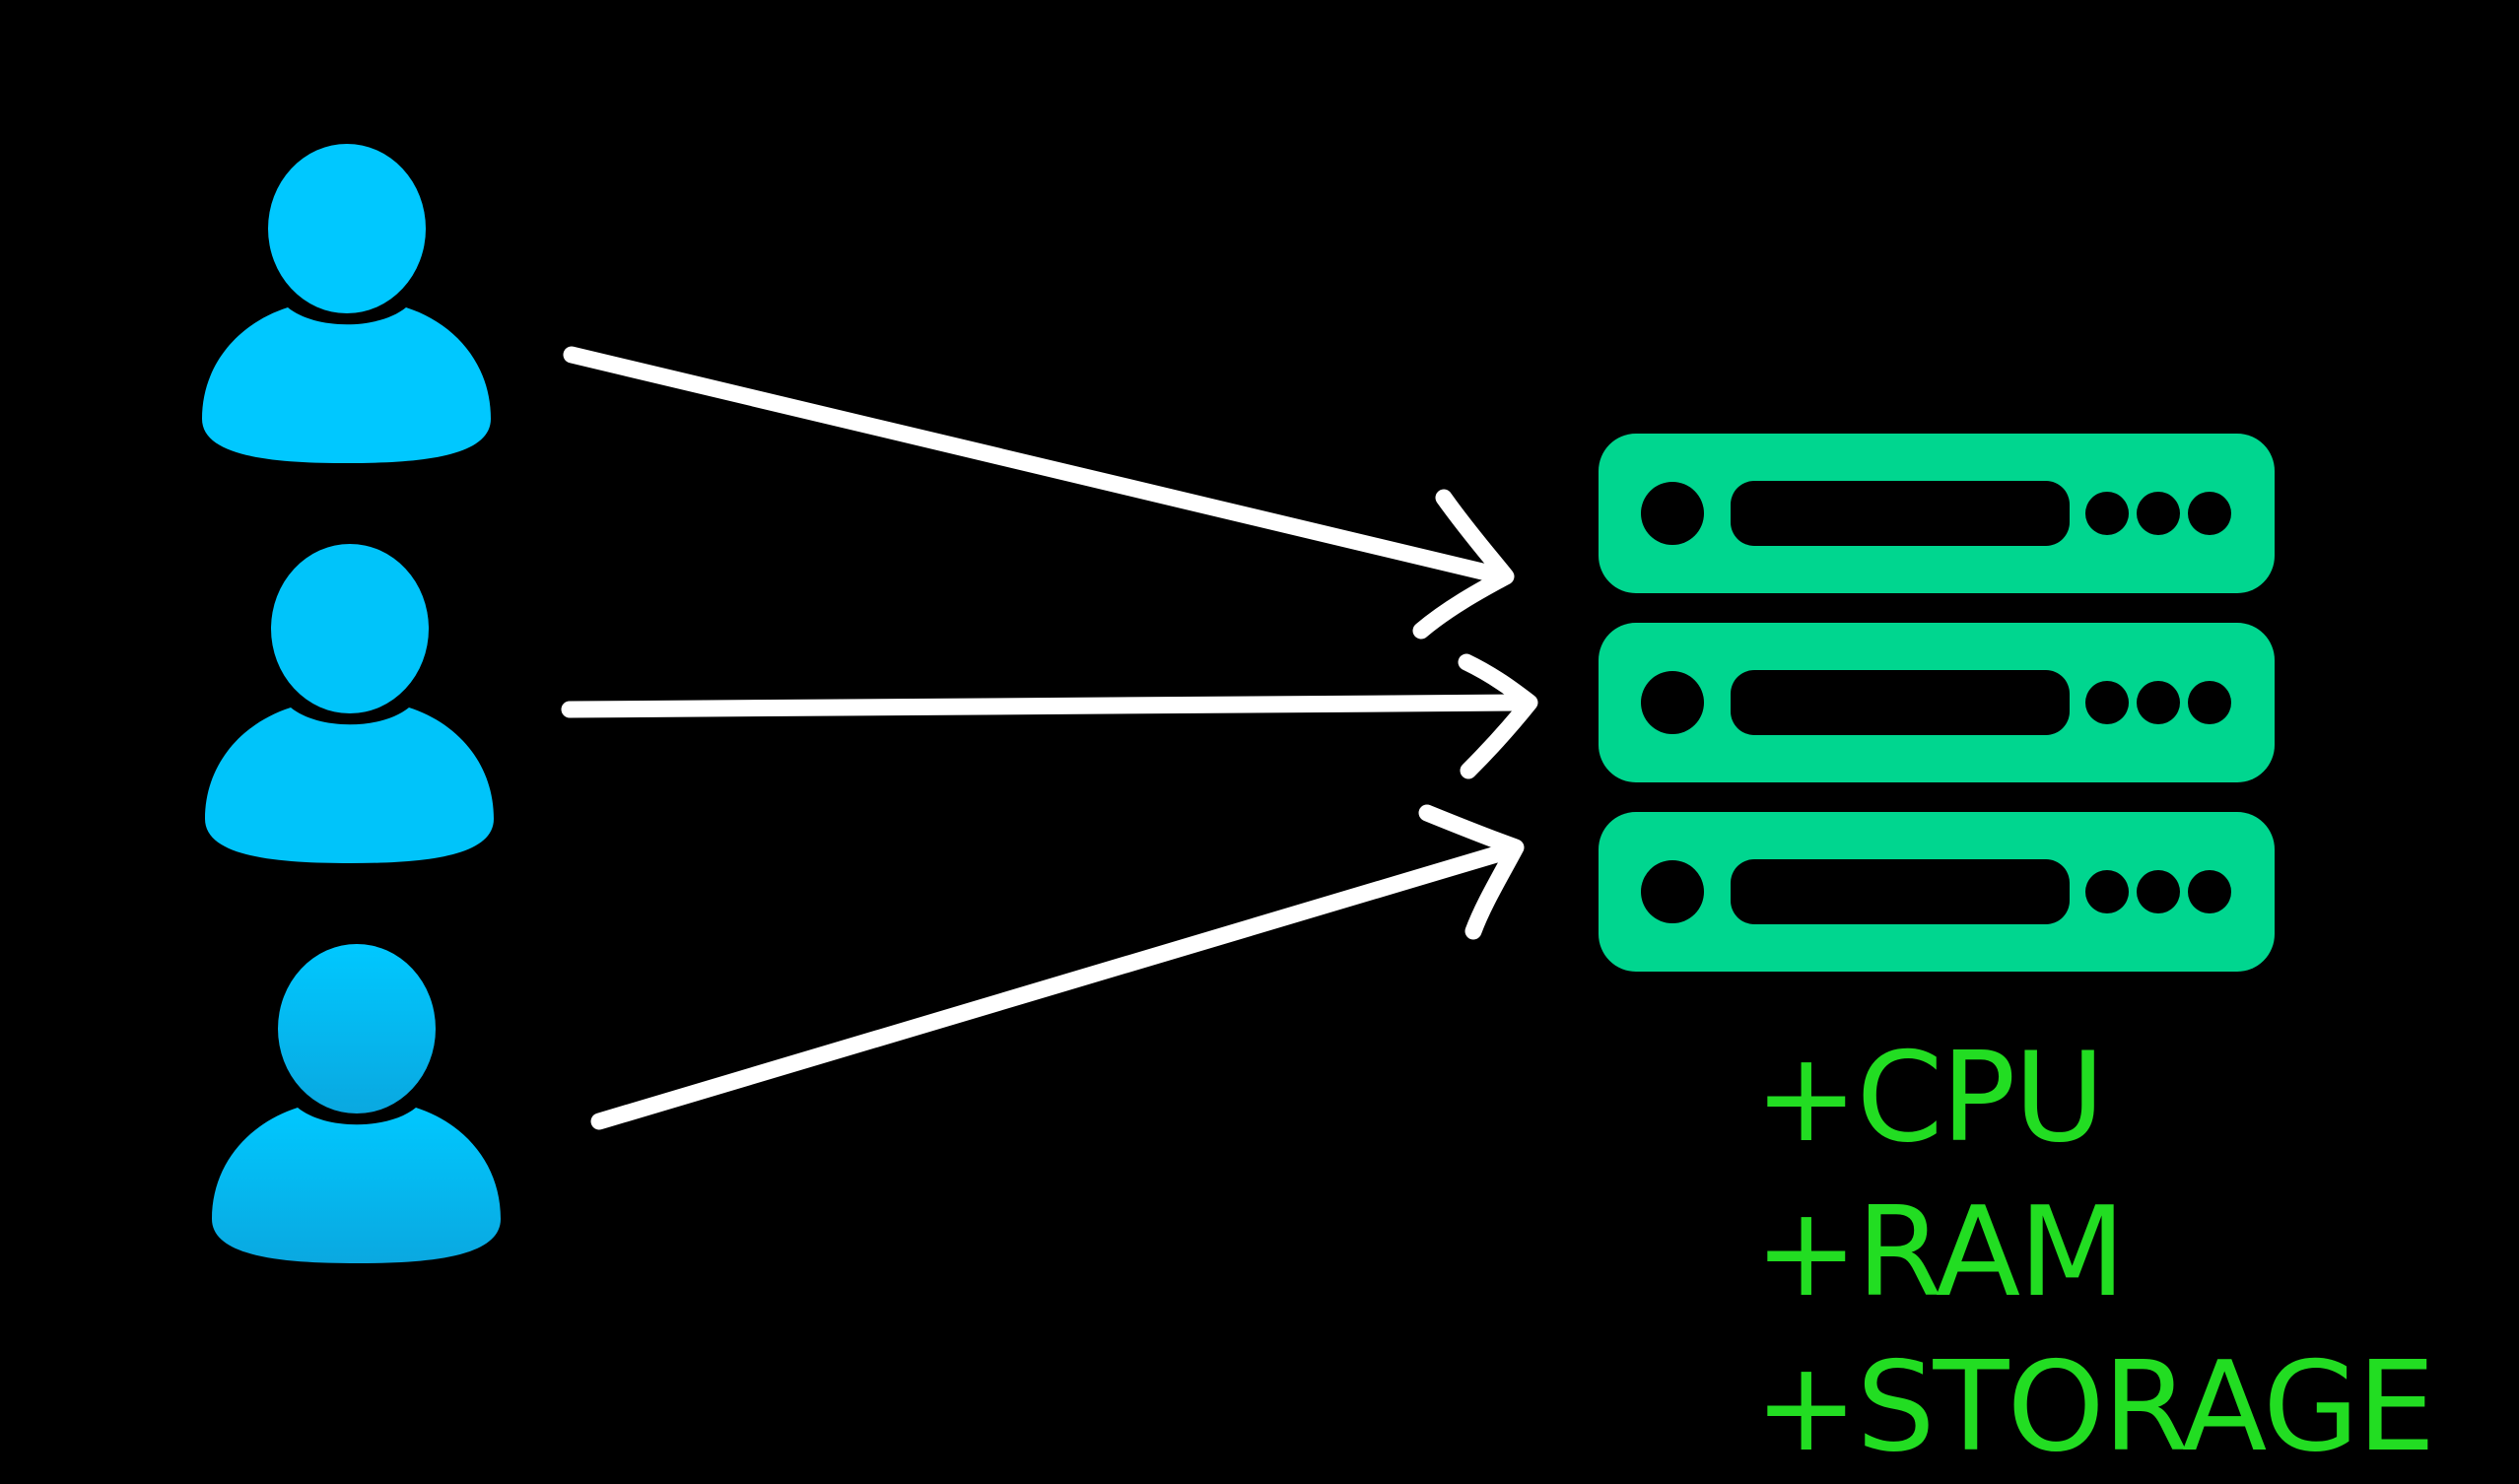  I want to click on resource-list: +CPU +RAM +STORAGE, so click(2094, 1252).